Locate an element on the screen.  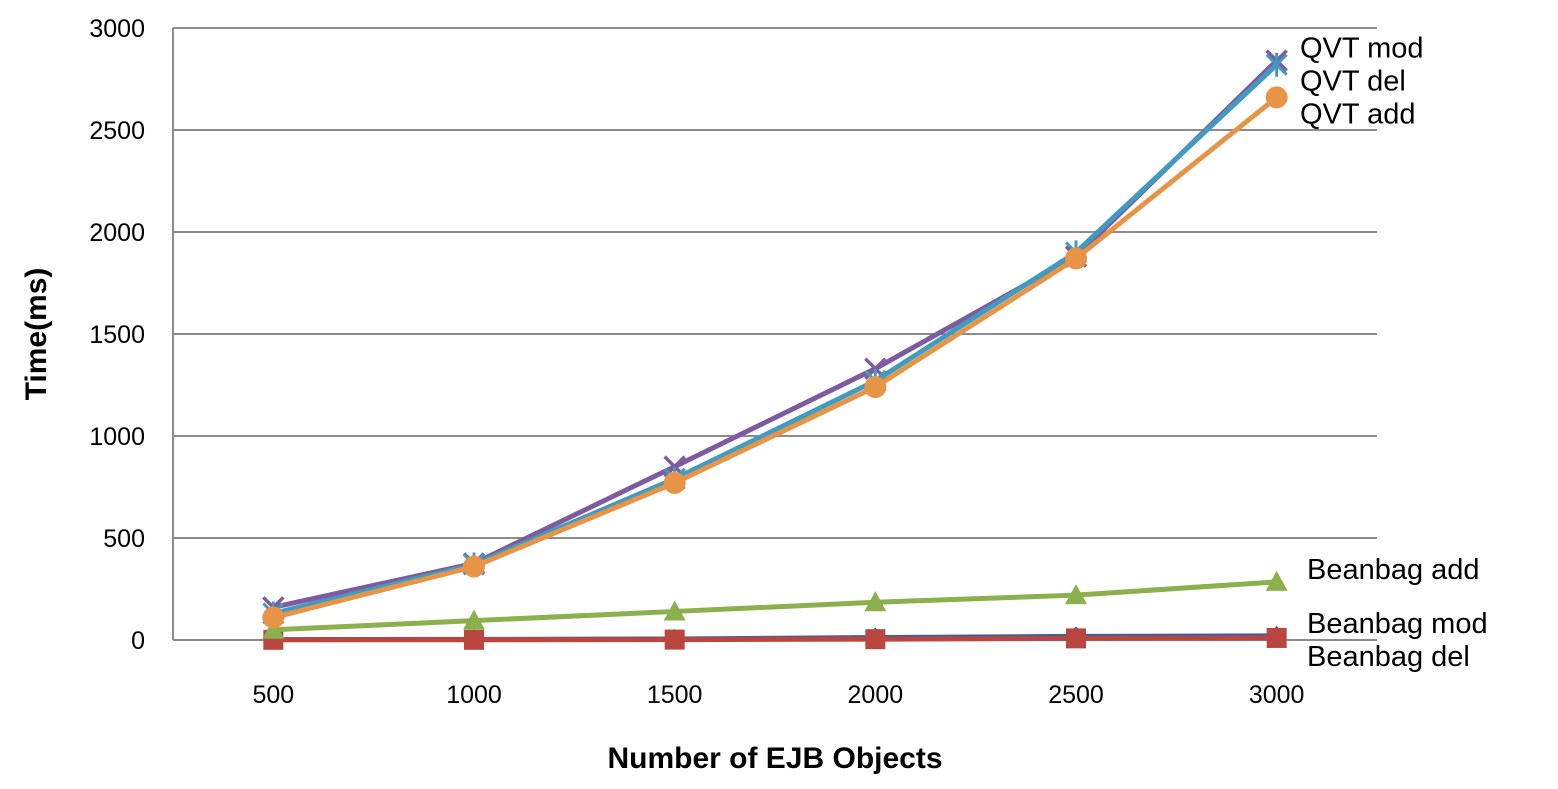
series-label: Beanbag mod is located at coordinates (1397, 624).